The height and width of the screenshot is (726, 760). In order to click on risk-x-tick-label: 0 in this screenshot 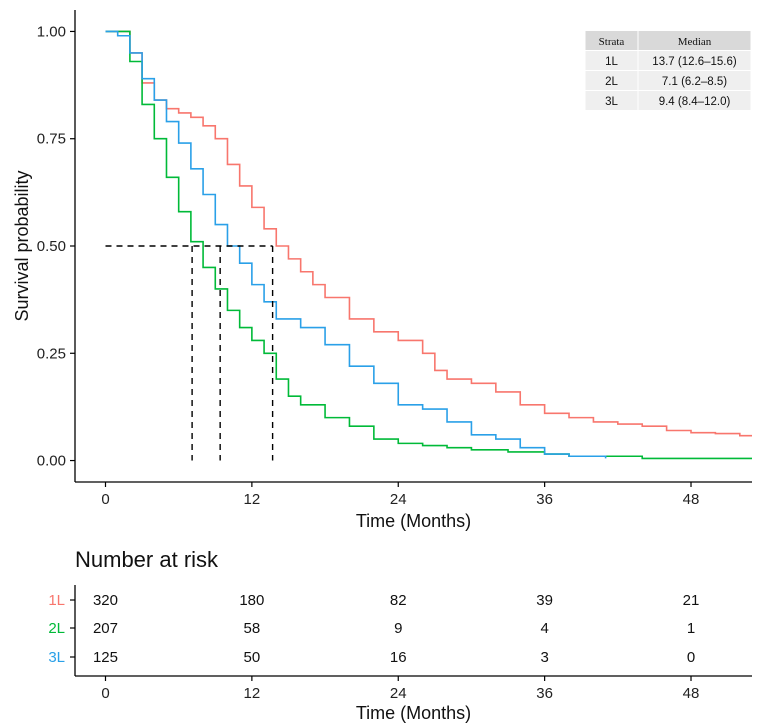, I will do `click(105, 693)`.